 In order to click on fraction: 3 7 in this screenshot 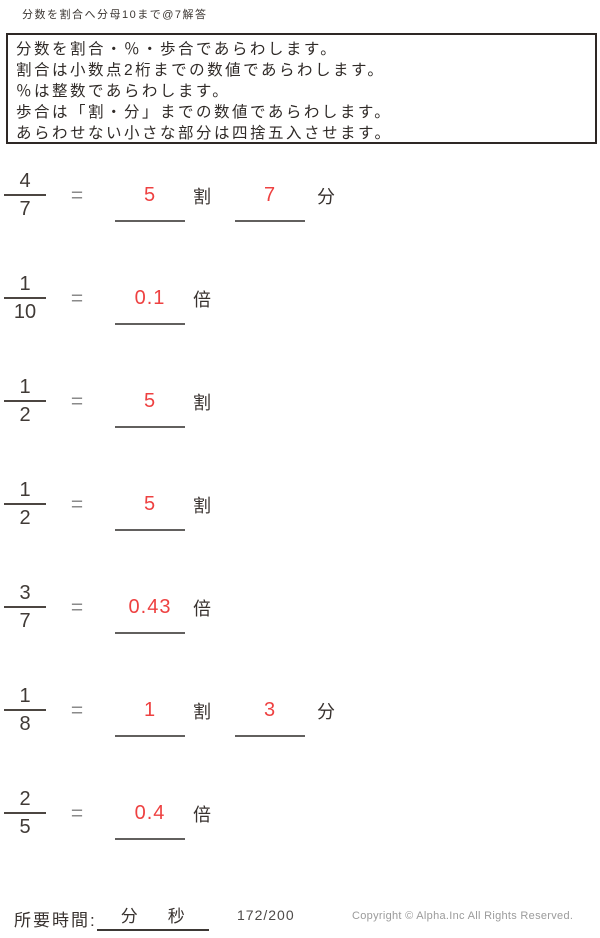, I will do `click(25, 608)`.